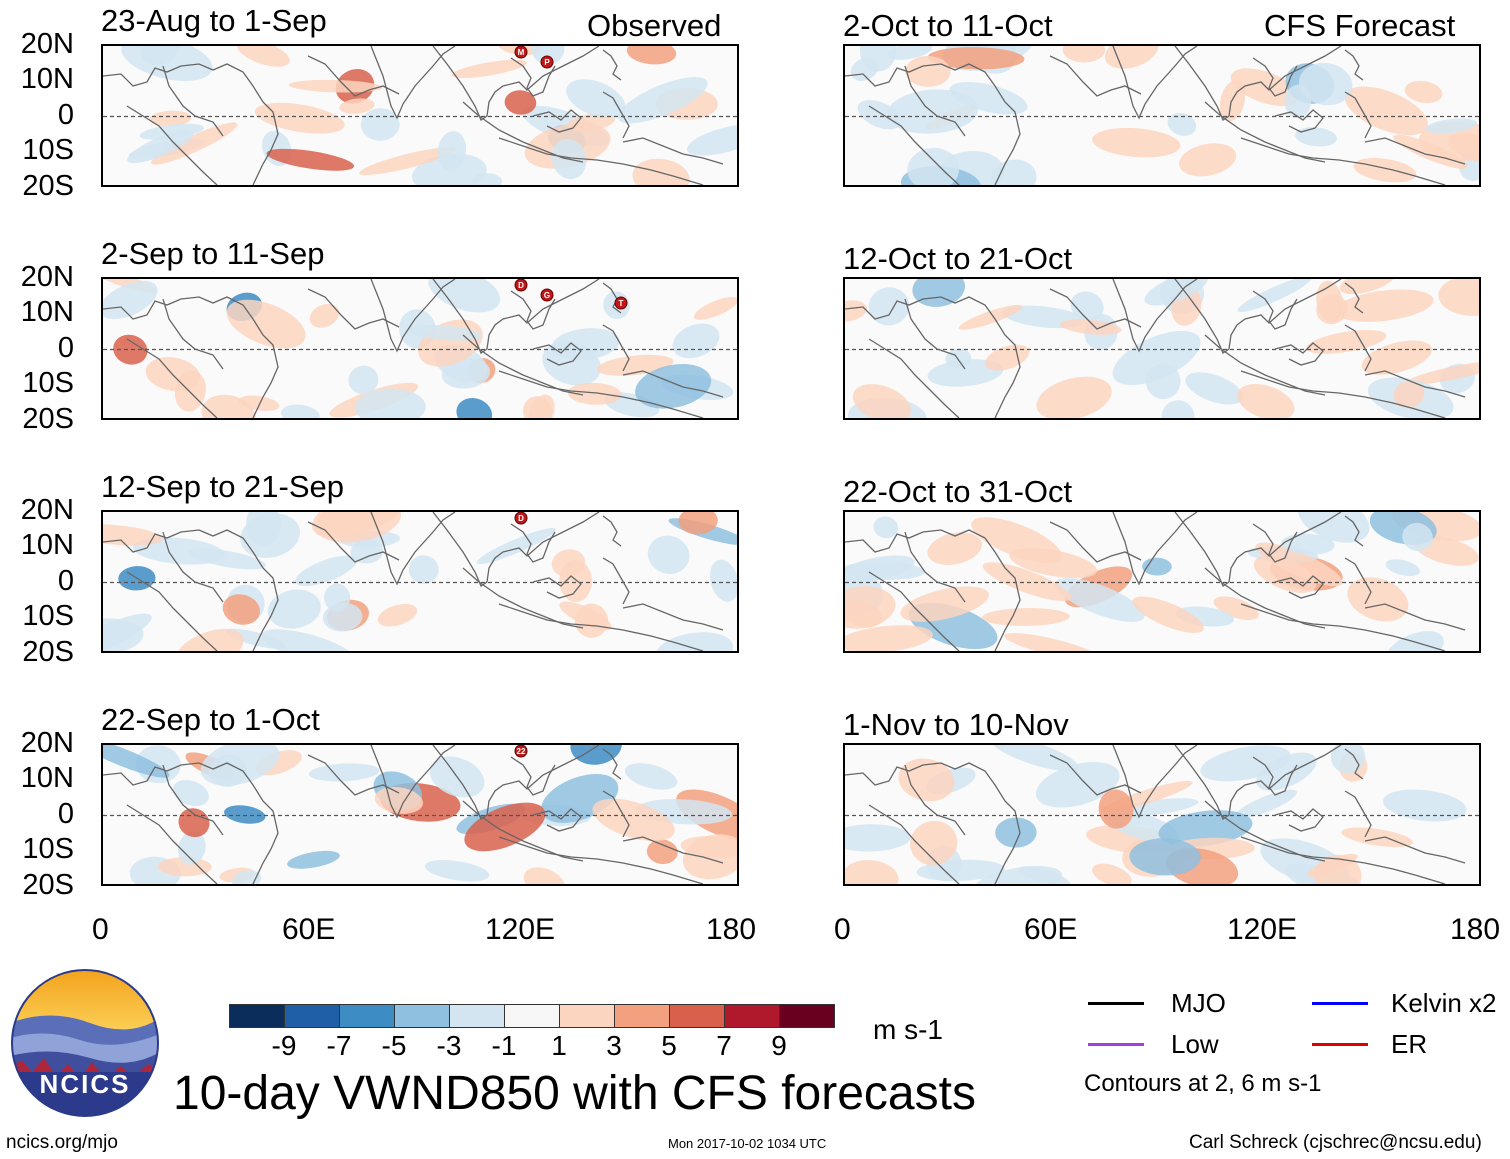 This screenshot has height=1159, width=1510. Describe the element at coordinates (62, 1142) in the screenshot. I see `site-link: ncics.org/mjo` at that location.